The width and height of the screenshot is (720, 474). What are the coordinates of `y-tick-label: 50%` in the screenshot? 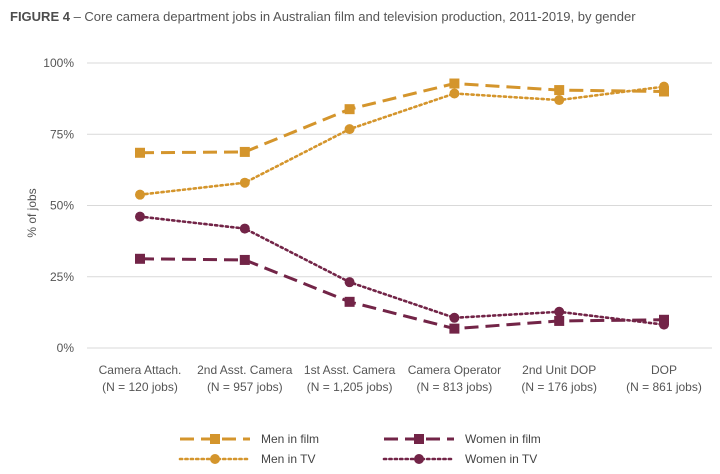 It's located at (62, 206).